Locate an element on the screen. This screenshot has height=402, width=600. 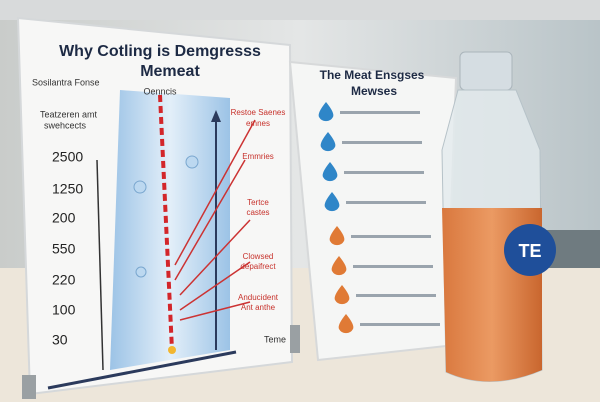
sign-footer: Teme is located at coordinates (275, 339).